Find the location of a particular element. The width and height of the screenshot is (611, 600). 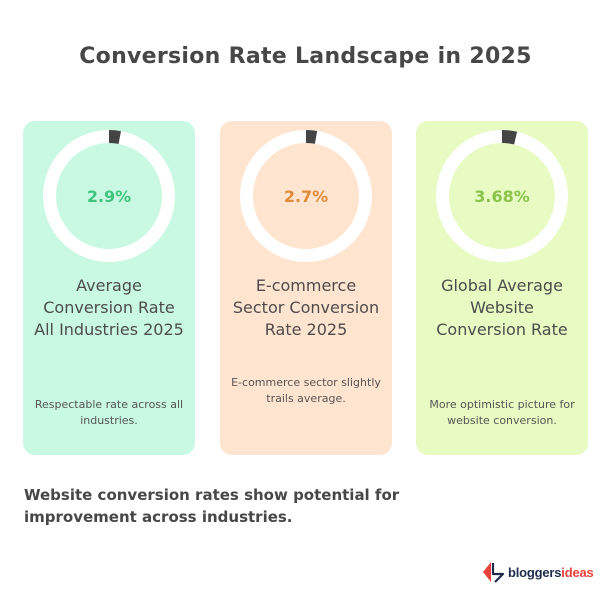

stat-value: 3.68% is located at coordinates (502, 196).